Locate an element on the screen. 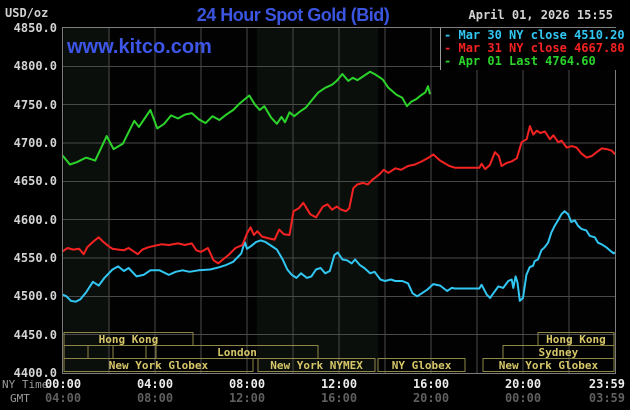 The width and height of the screenshot is (630, 410). x-tick-ny-23:59: 23:59 is located at coordinates (606, 384).